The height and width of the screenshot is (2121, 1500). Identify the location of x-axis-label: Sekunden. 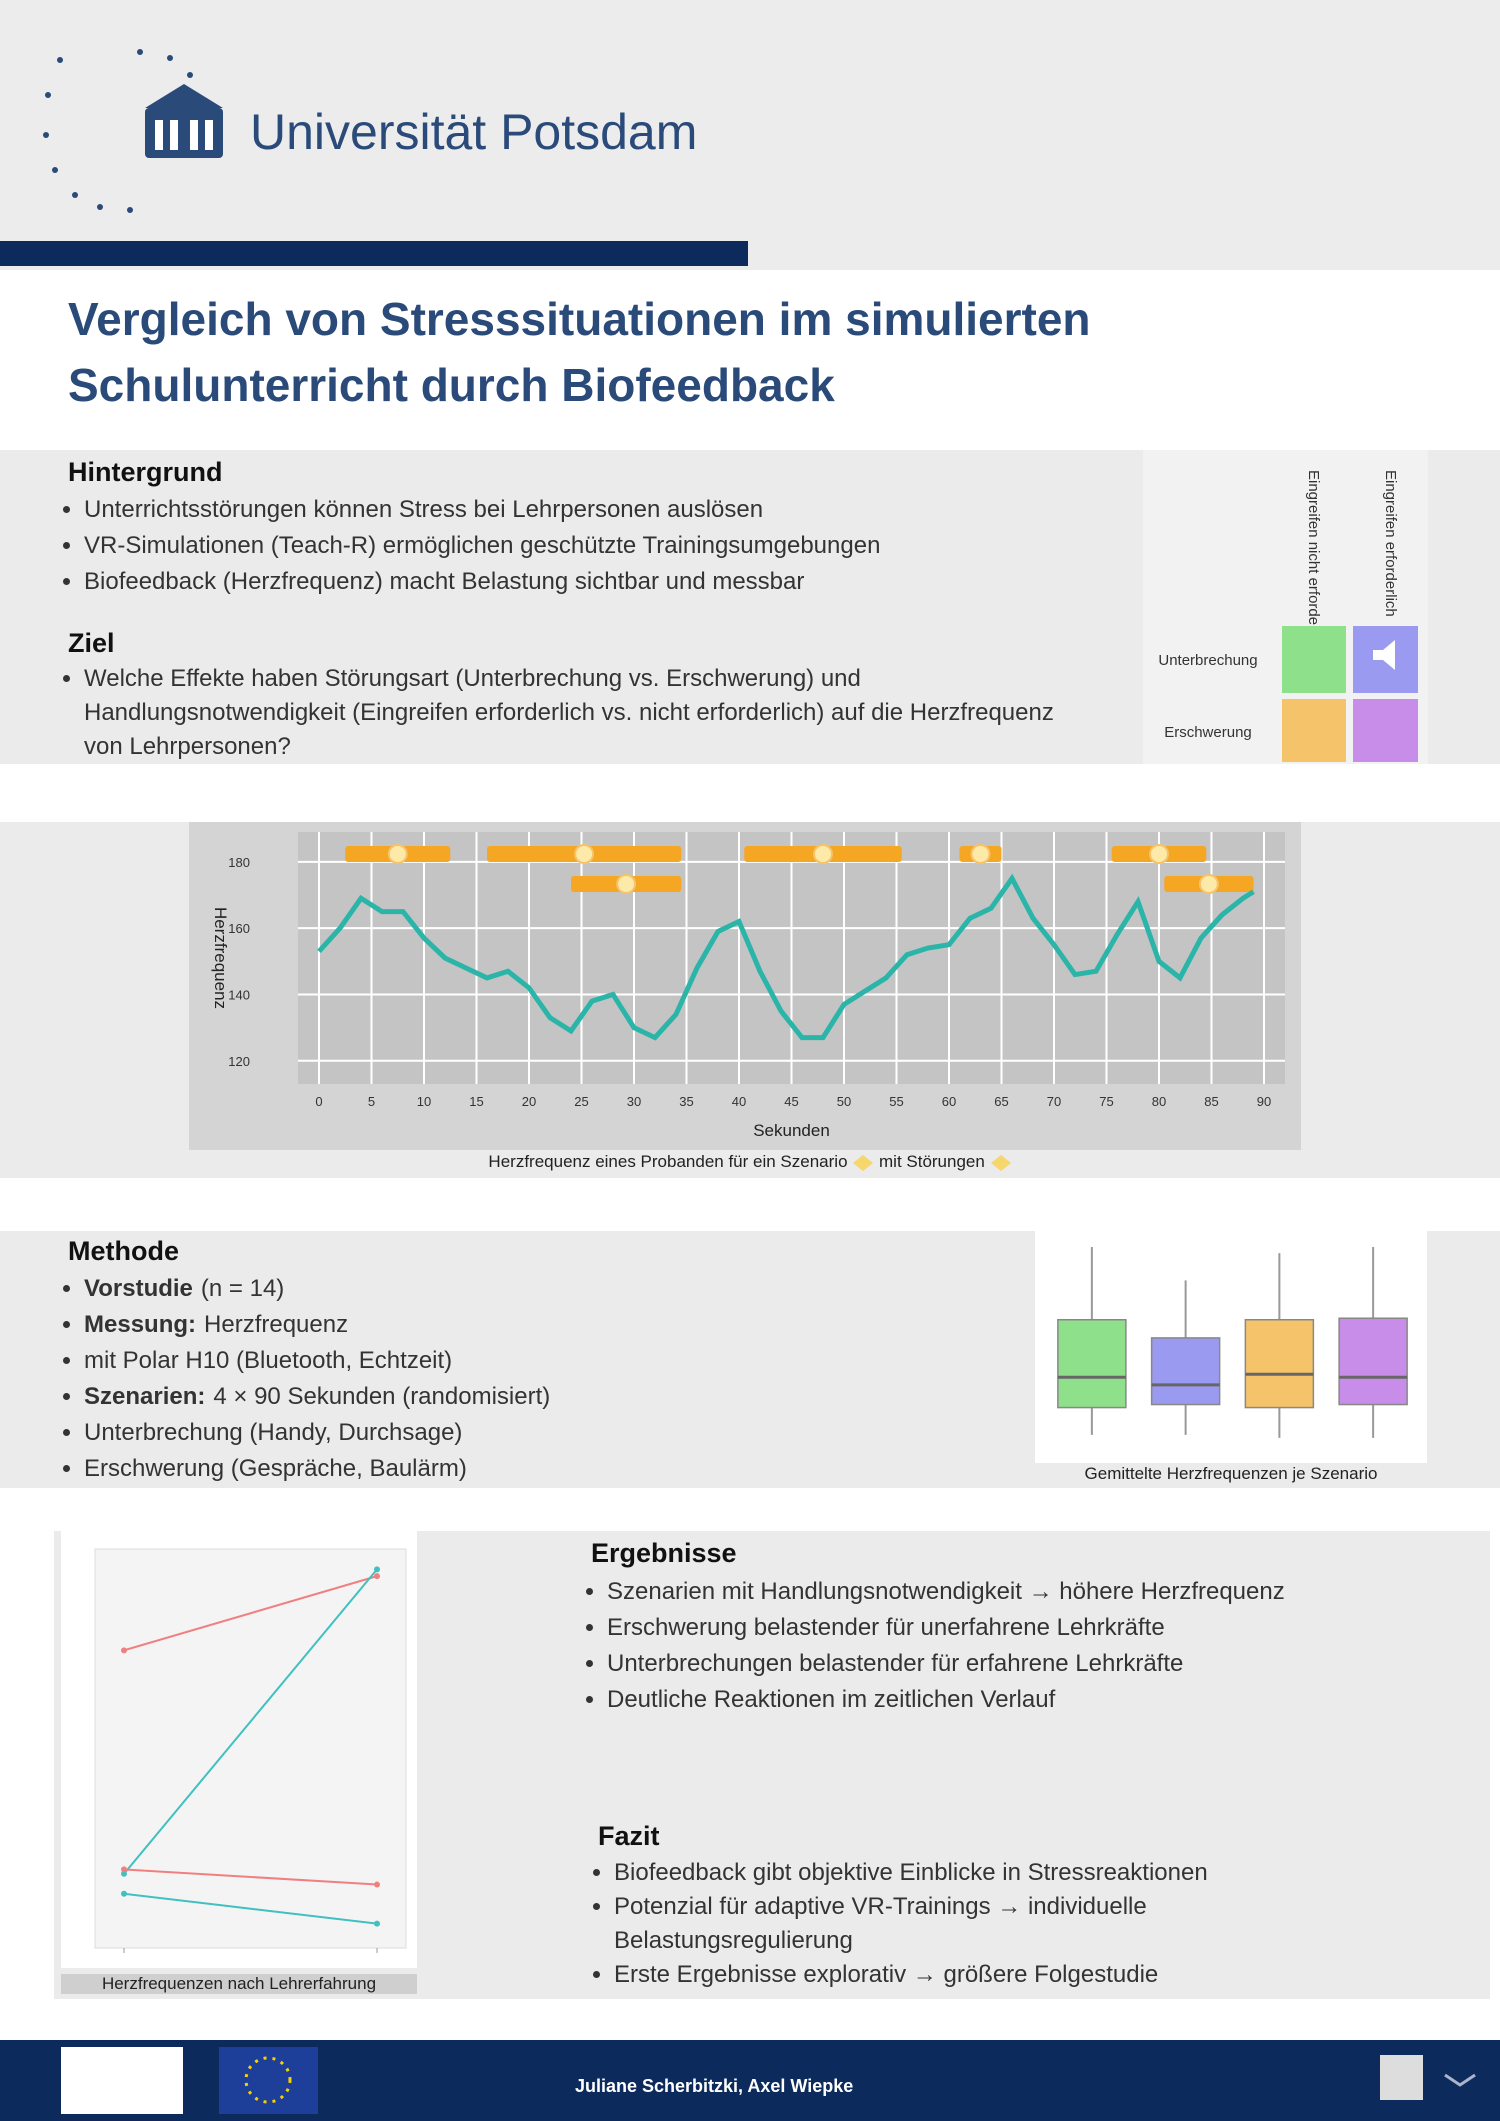
(791, 1130).